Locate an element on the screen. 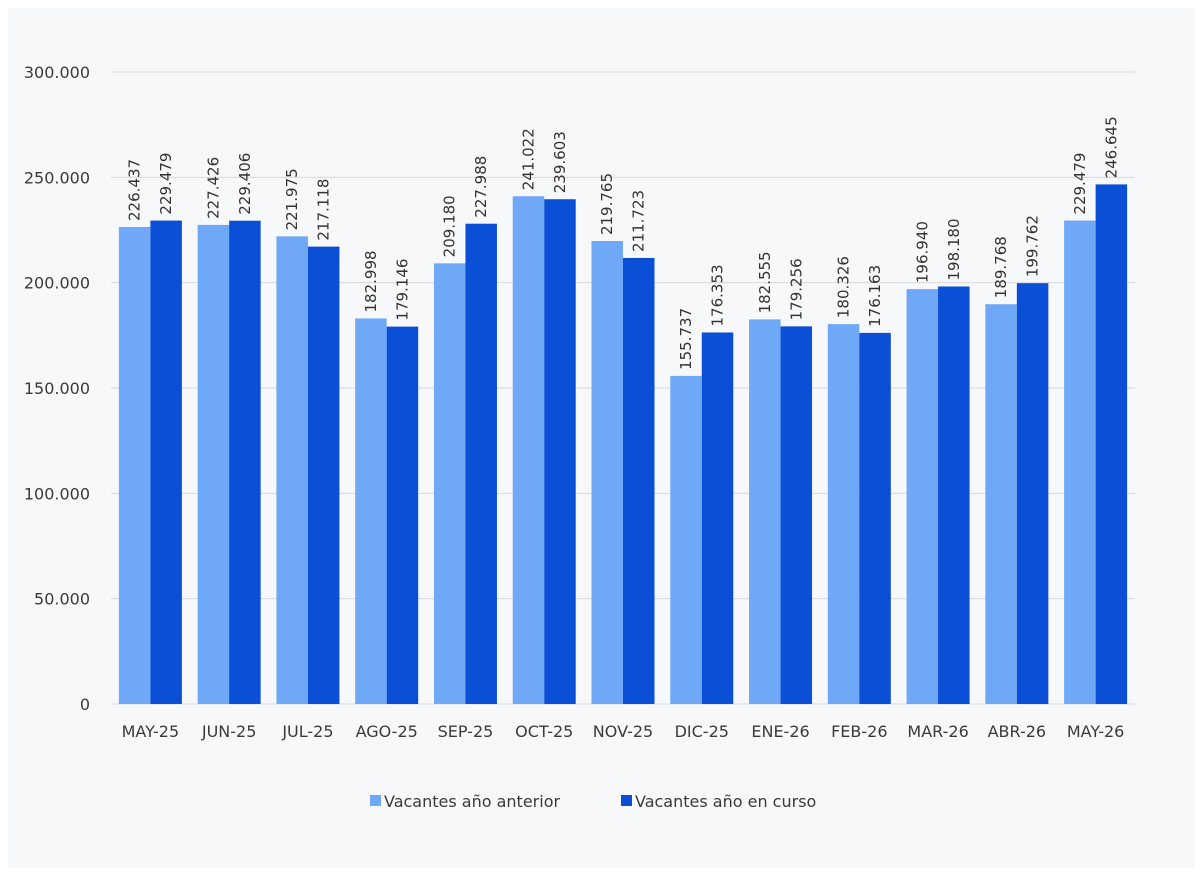  data-label: 182.555 is located at coordinates (765, 282).